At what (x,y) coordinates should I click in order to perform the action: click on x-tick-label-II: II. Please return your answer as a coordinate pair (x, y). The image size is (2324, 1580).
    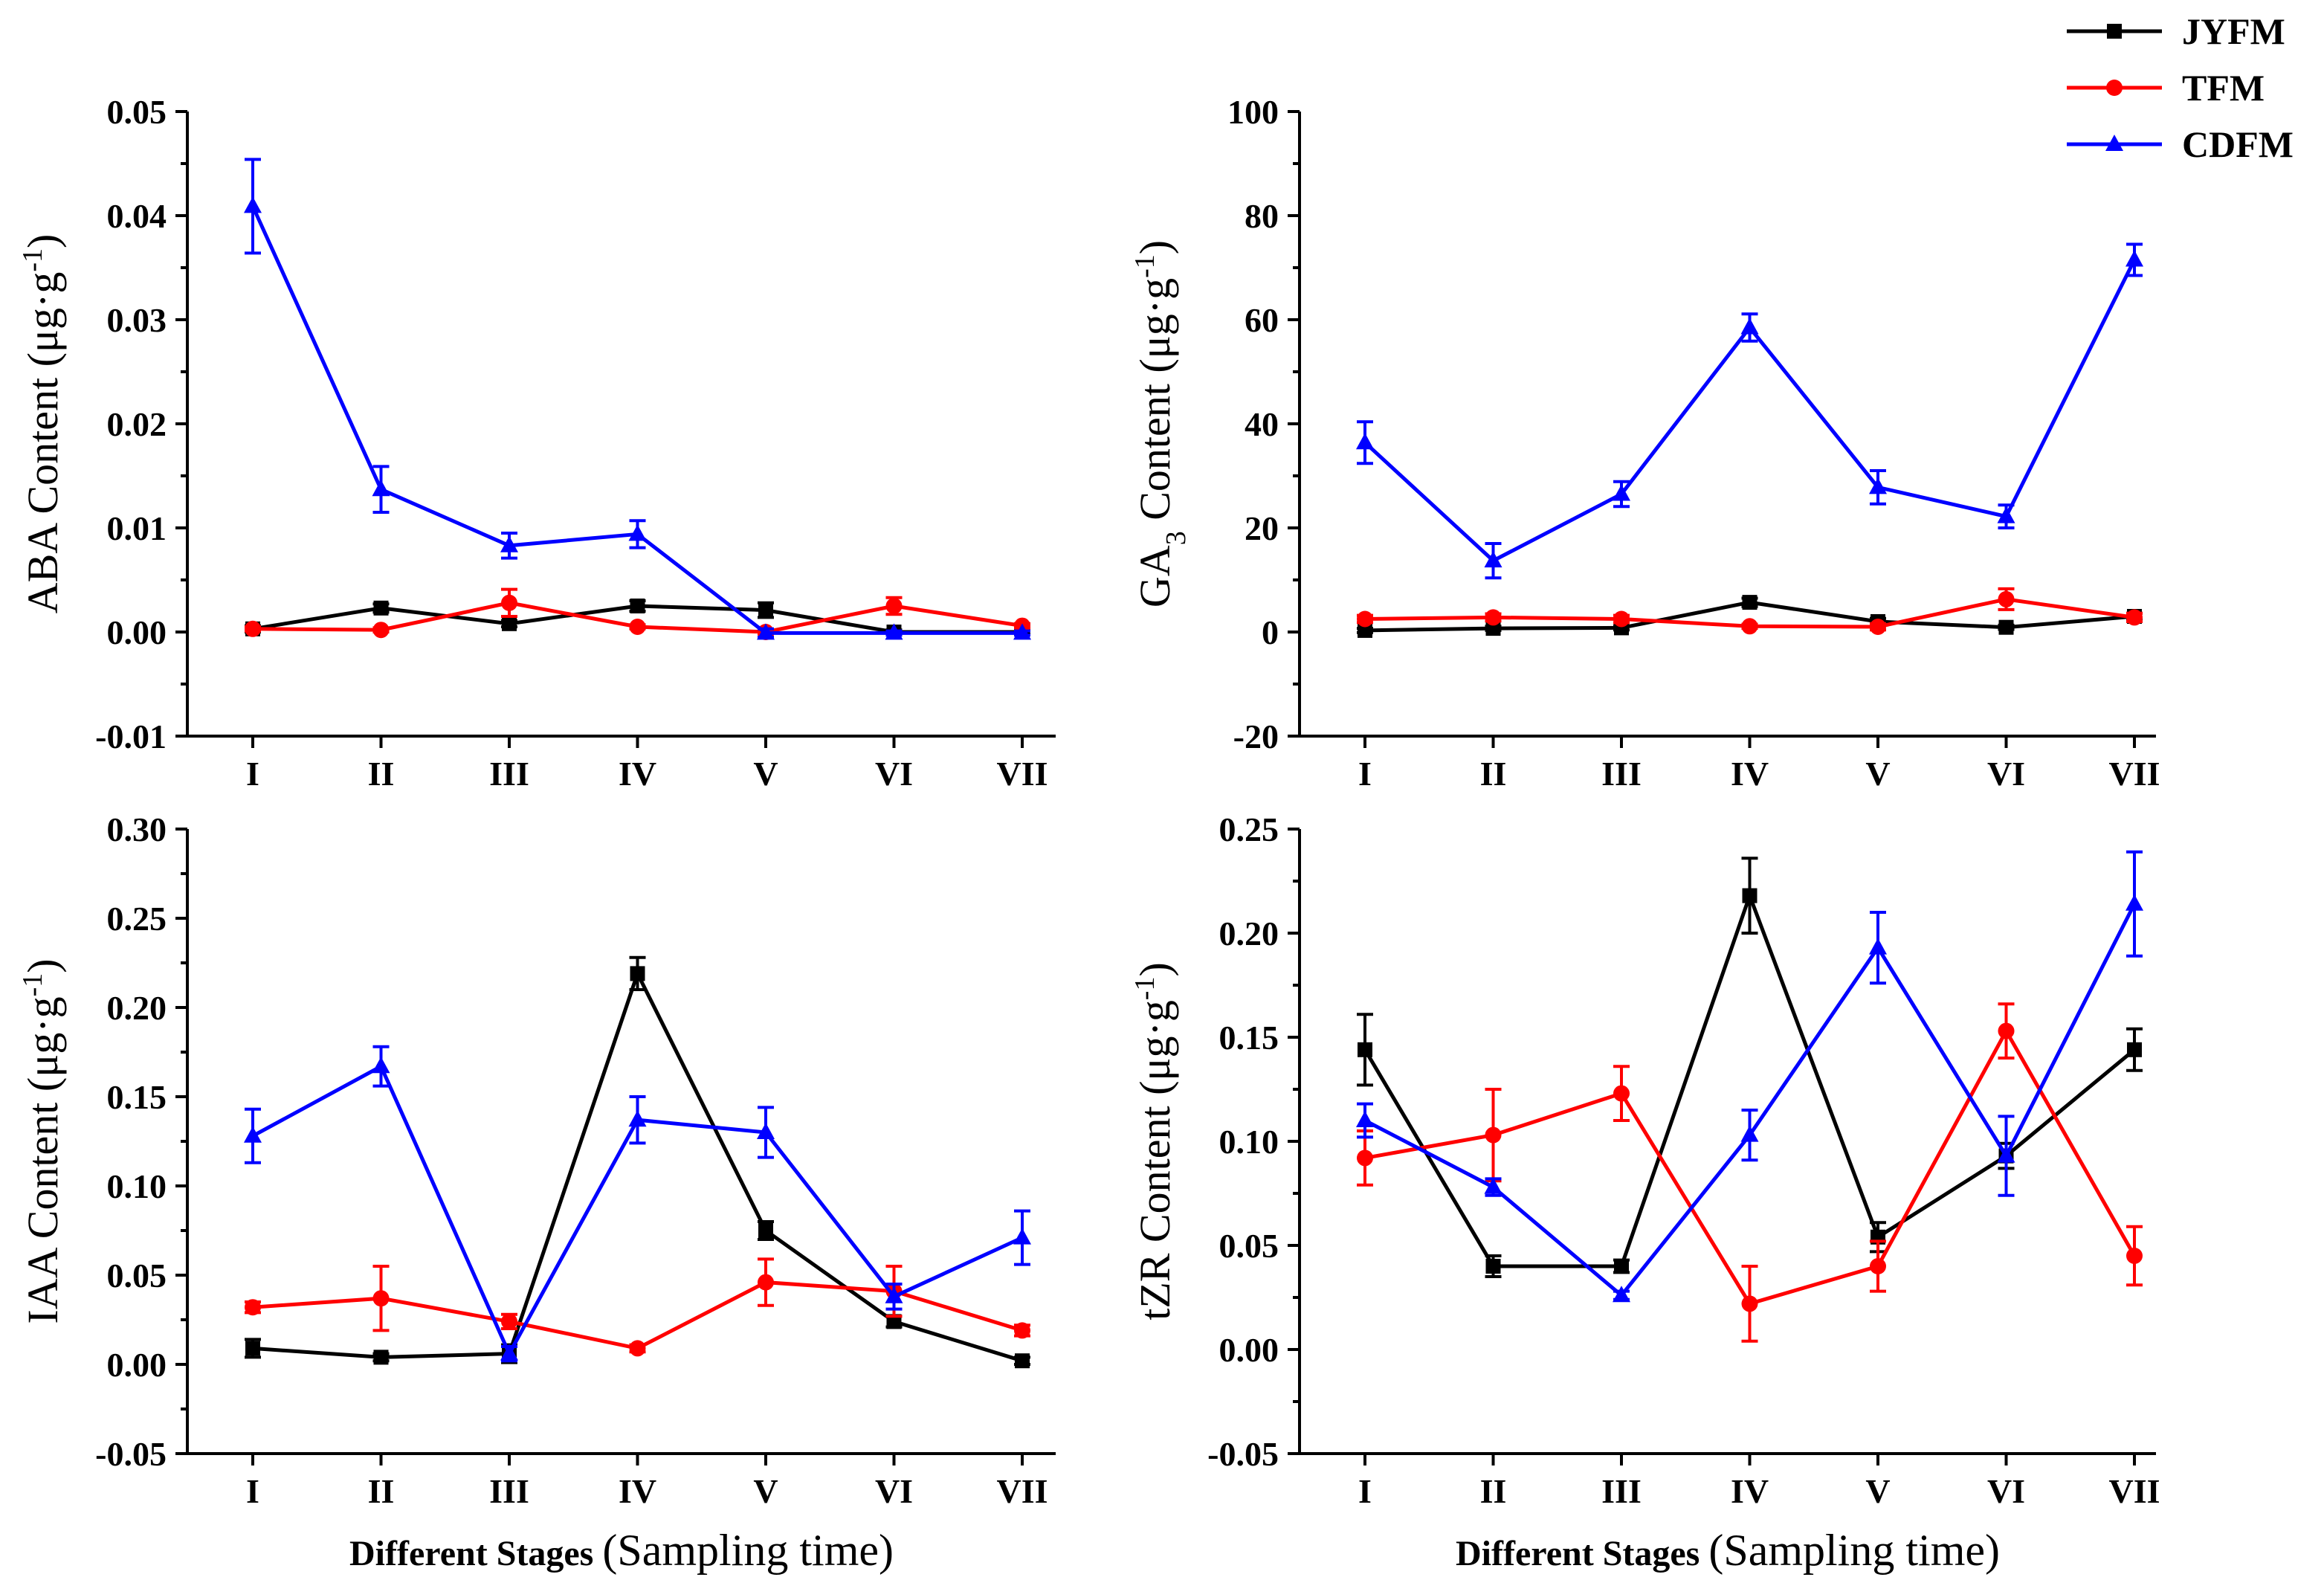
    Looking at the image, I should click on (1493, 774).